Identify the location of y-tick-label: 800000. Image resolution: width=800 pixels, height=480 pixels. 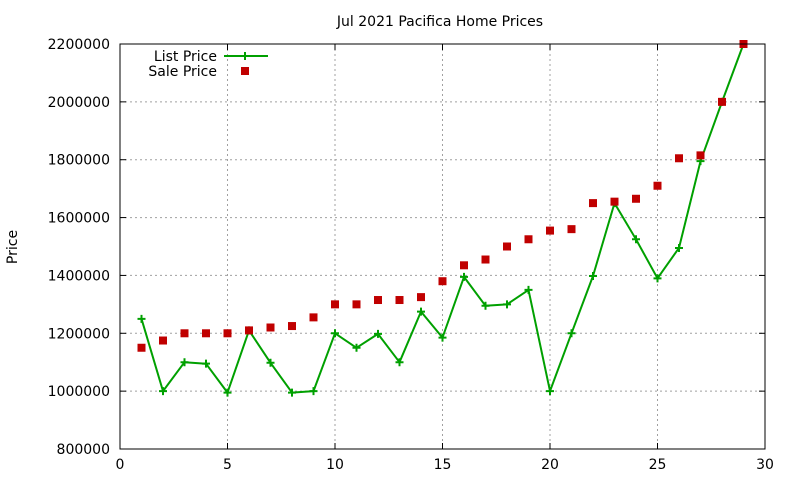
(83, 450).